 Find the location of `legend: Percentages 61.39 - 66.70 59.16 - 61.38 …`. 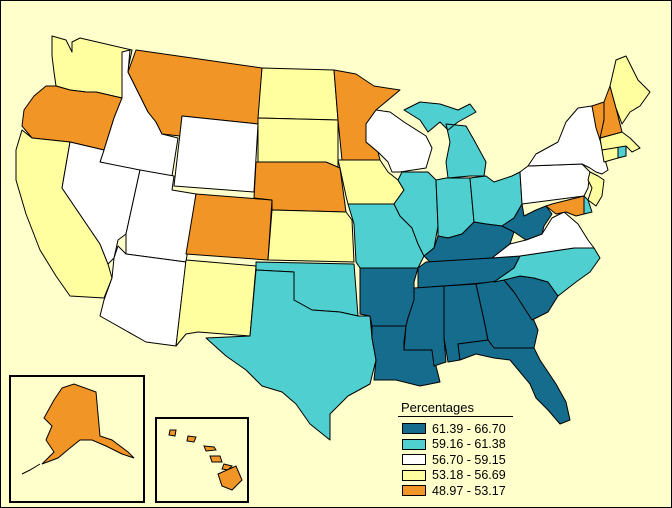

legend: Percentages 61.39 - 66.70 59.16 - 61.38 … is located at coordinates (473, 449).